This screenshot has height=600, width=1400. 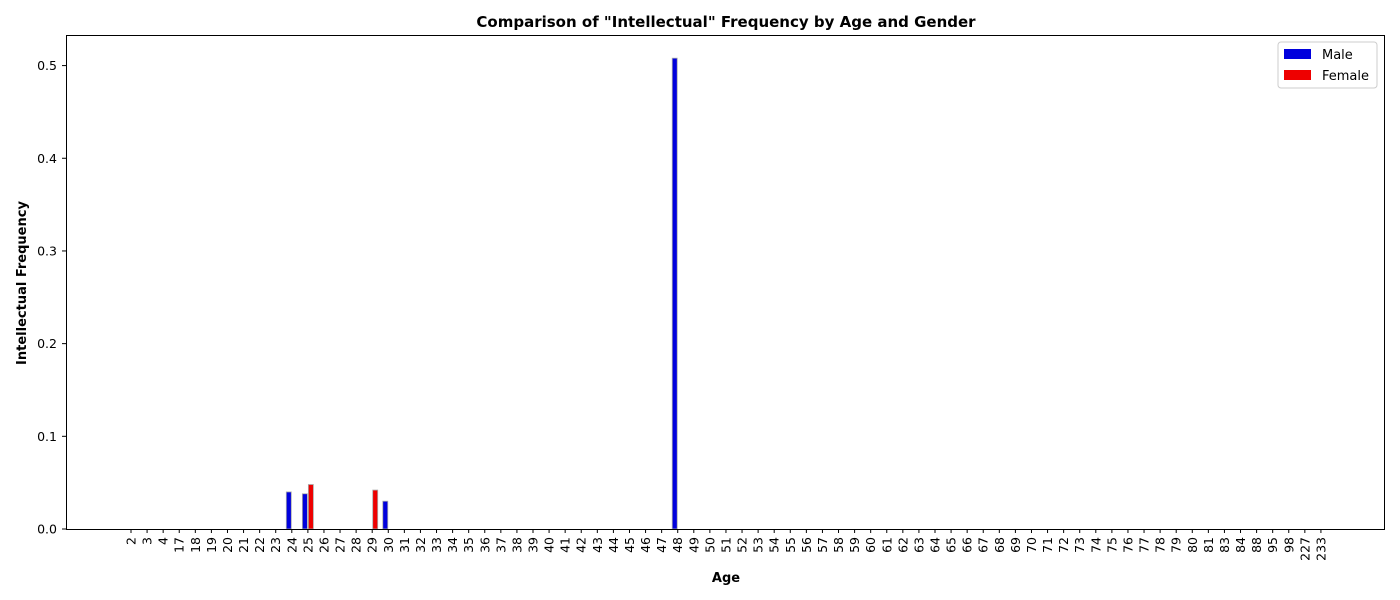 I want to click on x-tick-label: 31, so click(x=404, y=545).